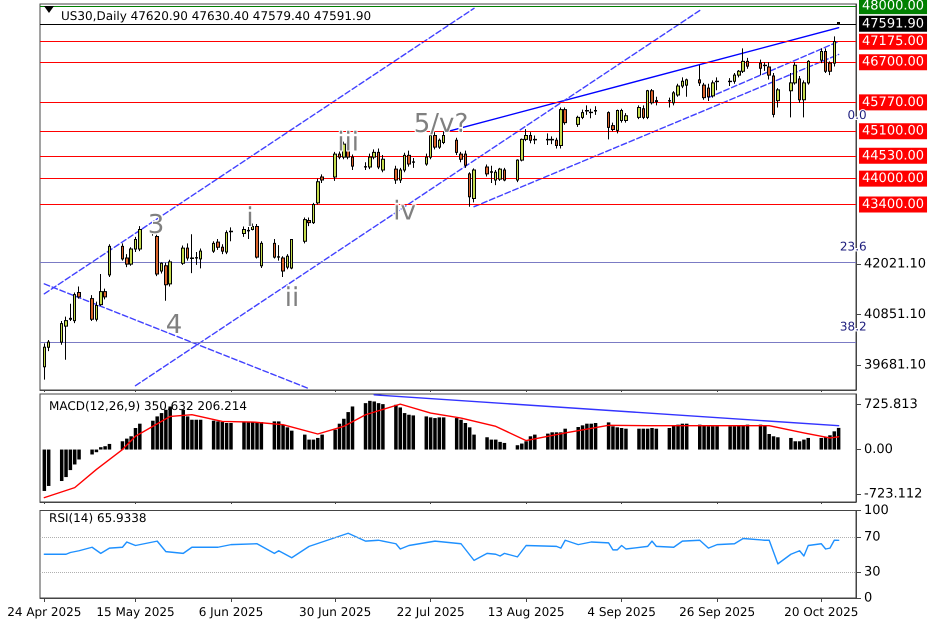 The width and height of the screenshot is (936, 624). Describe the element at coordinates (895, 314) in the screenshot. I see `y-tick-label: 40851.10` at that location.